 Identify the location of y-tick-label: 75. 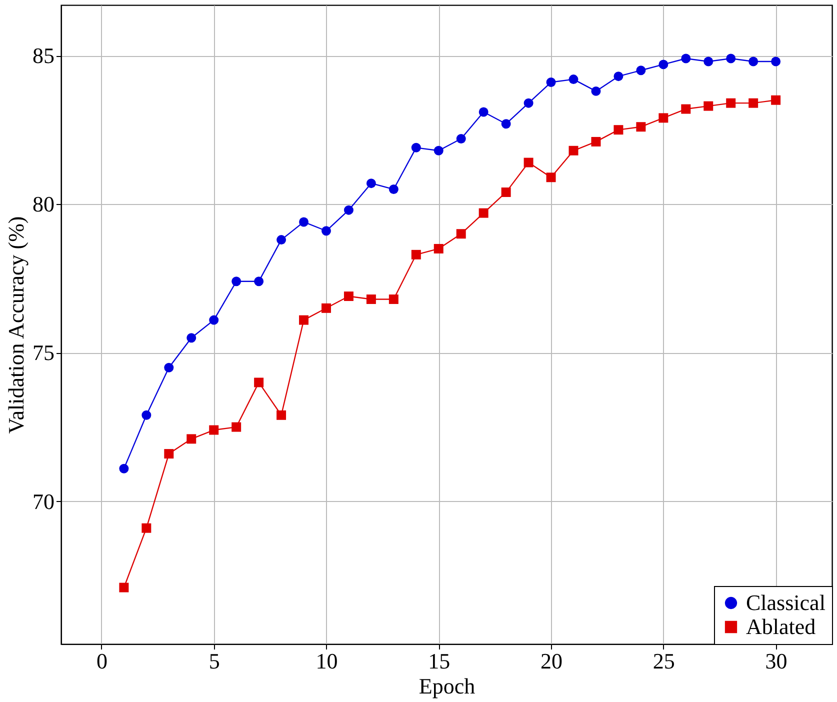
(43, 353).